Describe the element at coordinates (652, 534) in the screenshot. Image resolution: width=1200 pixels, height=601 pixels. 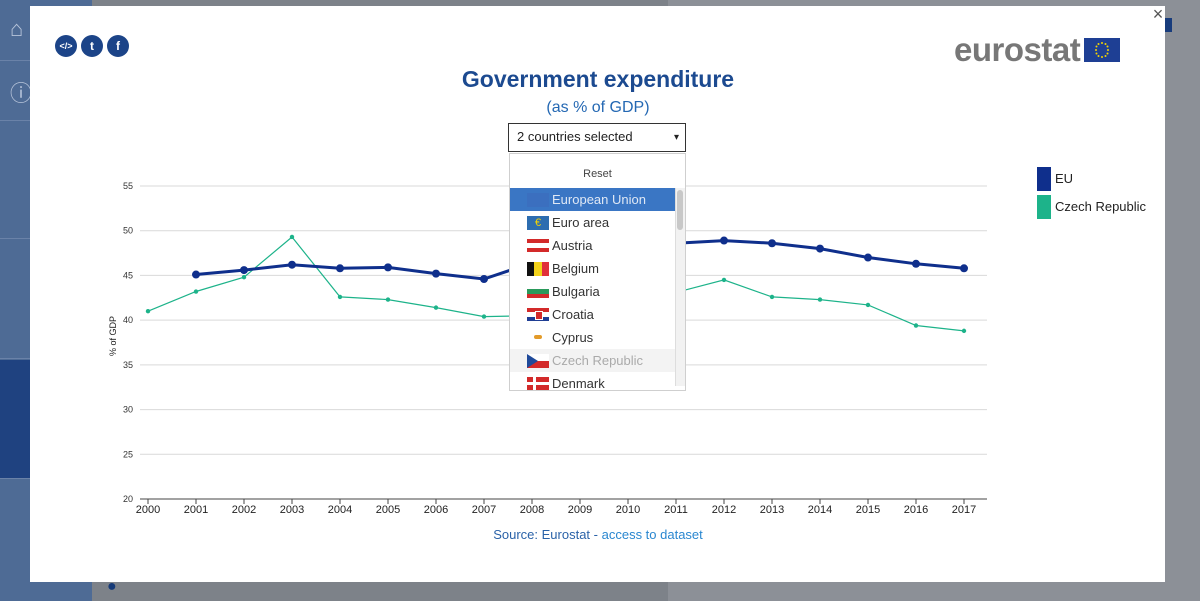
I see `dataset-link: access to dataset` at that location.